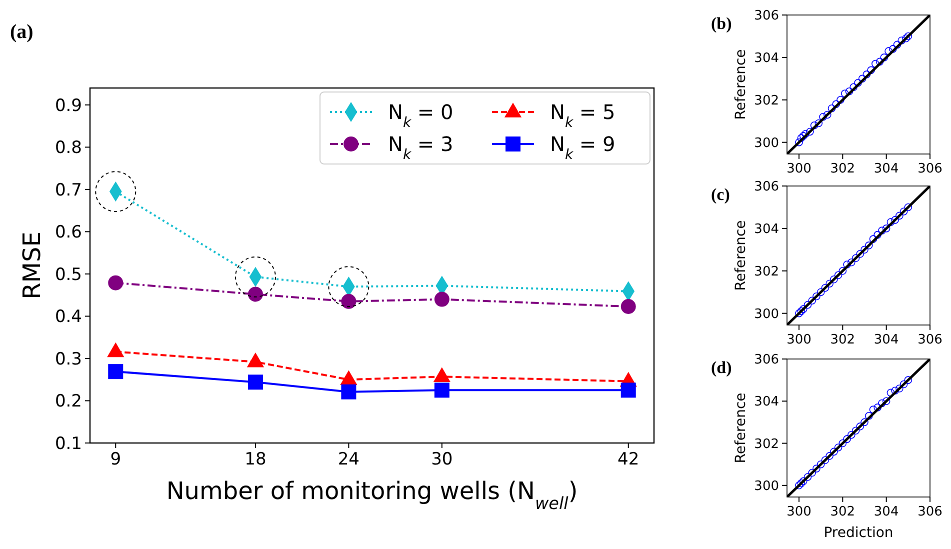 The height and width of the screenshot is (549, 951). I want to click on y-tick-label: 0.8, so click(68, 148).